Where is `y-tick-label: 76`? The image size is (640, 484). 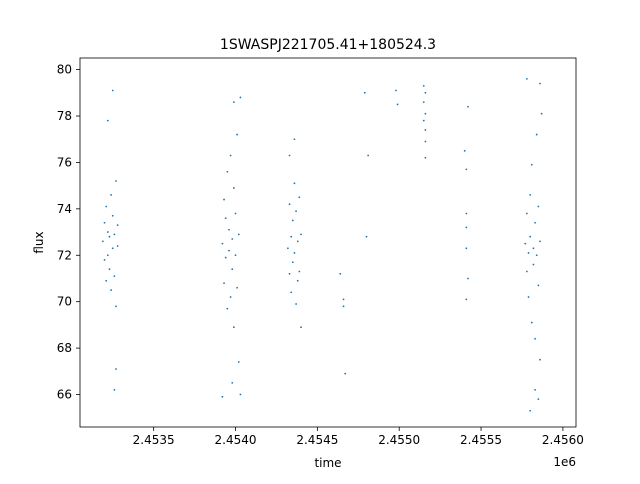
y-tick-label: 76 is located at coordinates (64, 162).